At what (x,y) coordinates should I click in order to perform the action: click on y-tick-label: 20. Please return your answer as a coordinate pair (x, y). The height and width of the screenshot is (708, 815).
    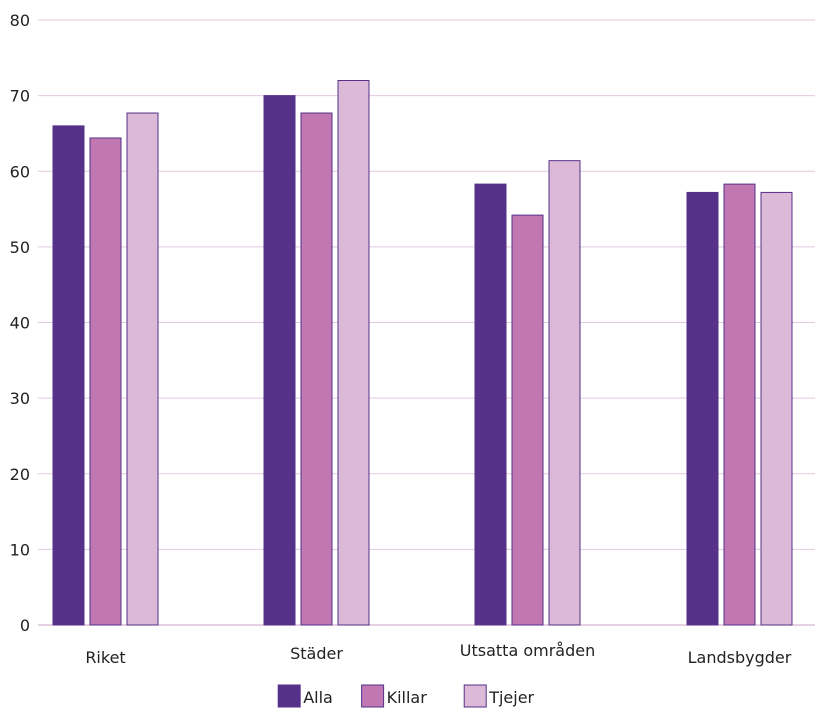
    Looking at the image, I should click on (20, 474).